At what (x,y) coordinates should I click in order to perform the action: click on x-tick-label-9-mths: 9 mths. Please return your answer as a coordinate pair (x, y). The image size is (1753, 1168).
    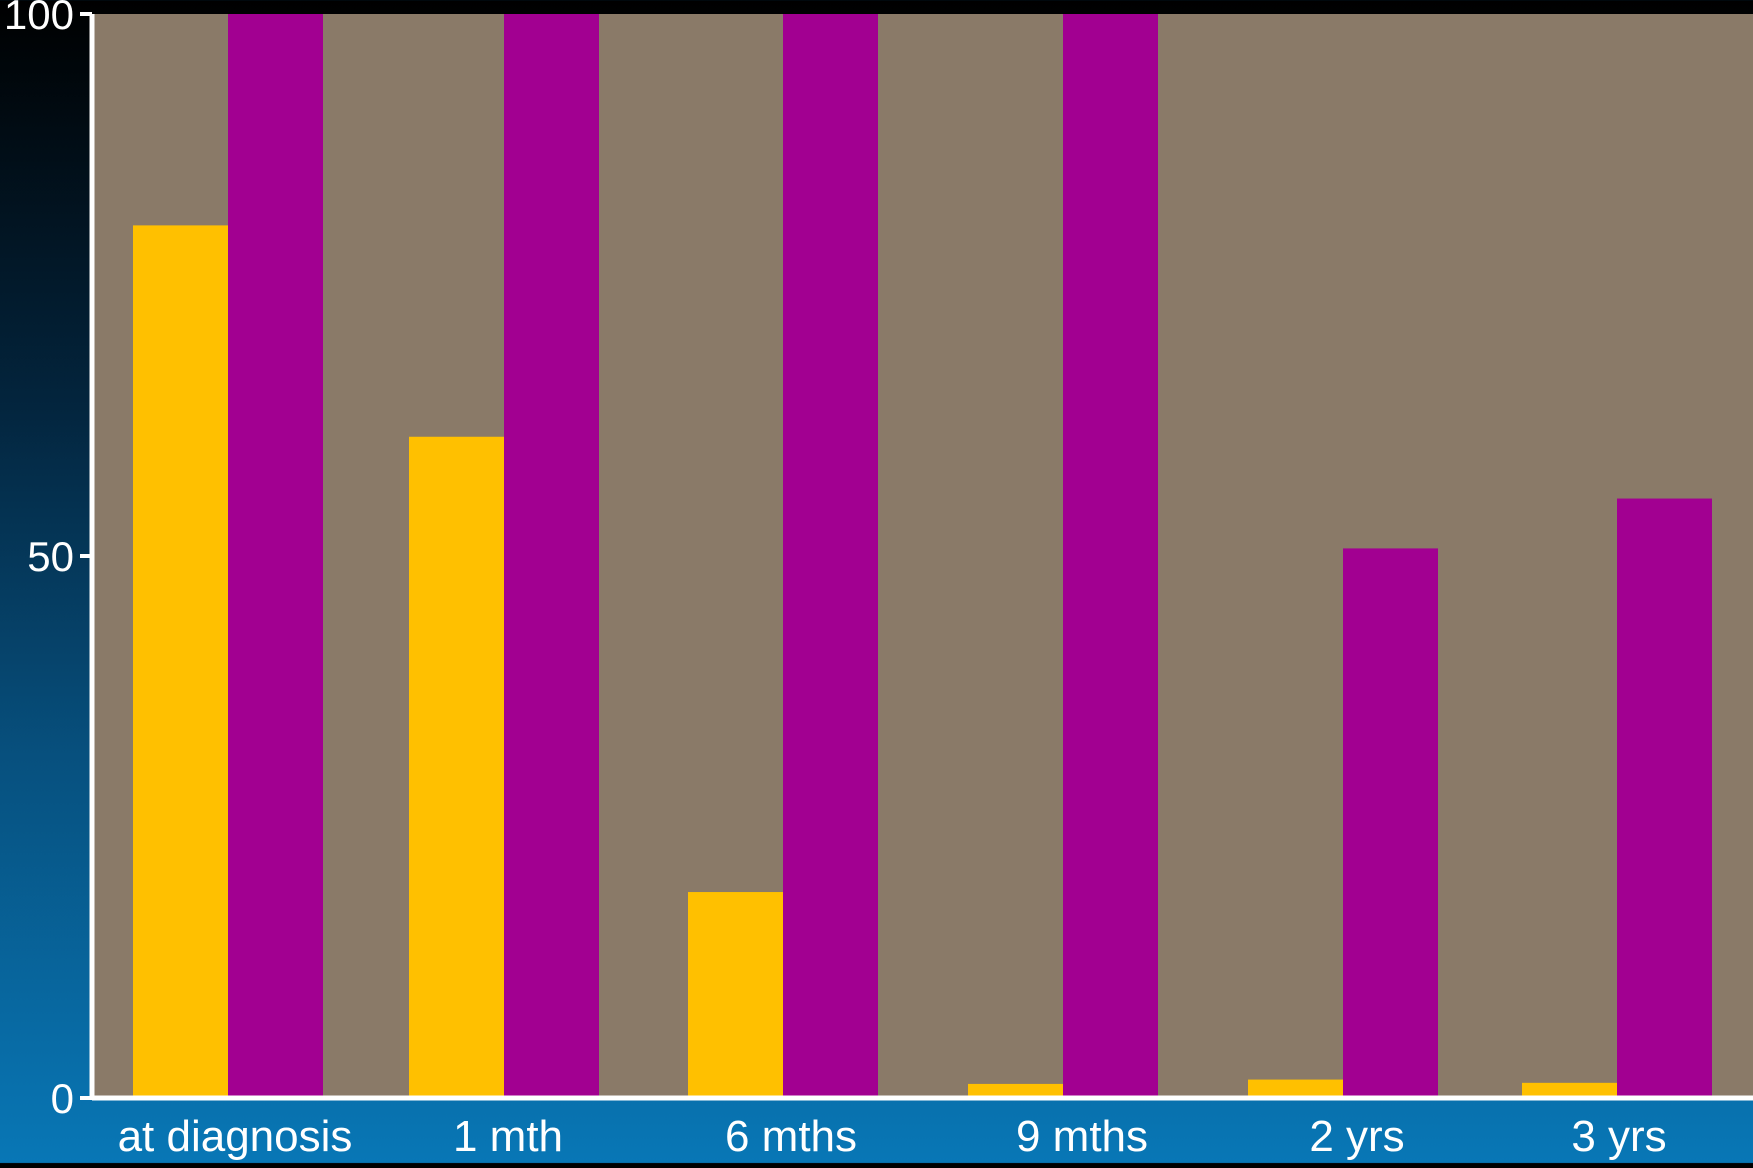
    Looking at the image, I should click on (1082, 1136).